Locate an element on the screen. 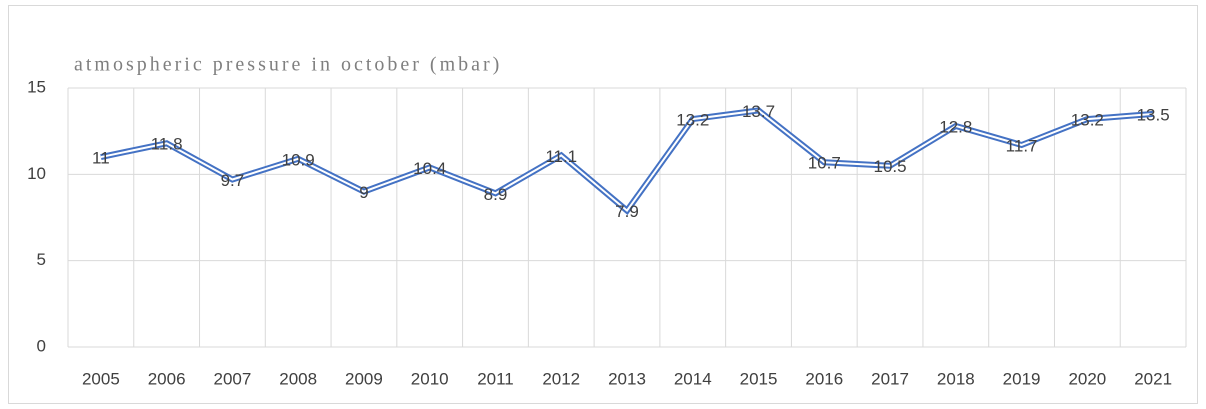 This screenshot has height=409, width=1206. data-label: 13.7 is located at coordinates (758, 111).